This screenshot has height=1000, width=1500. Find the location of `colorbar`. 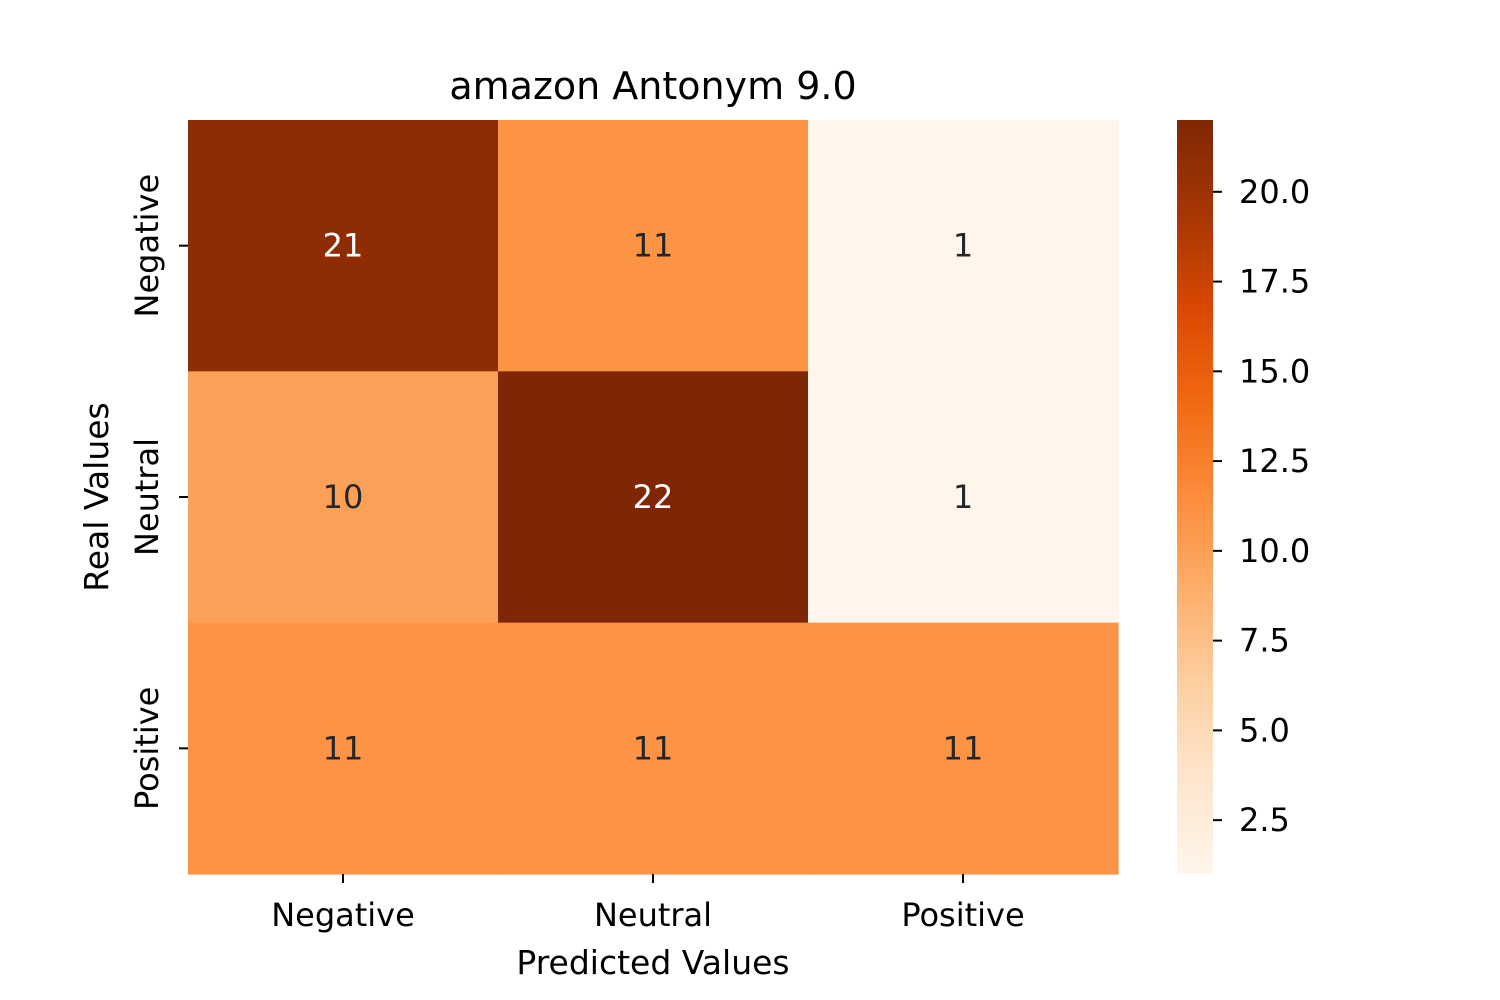

colorbar is located at coordinates (1195, 497).